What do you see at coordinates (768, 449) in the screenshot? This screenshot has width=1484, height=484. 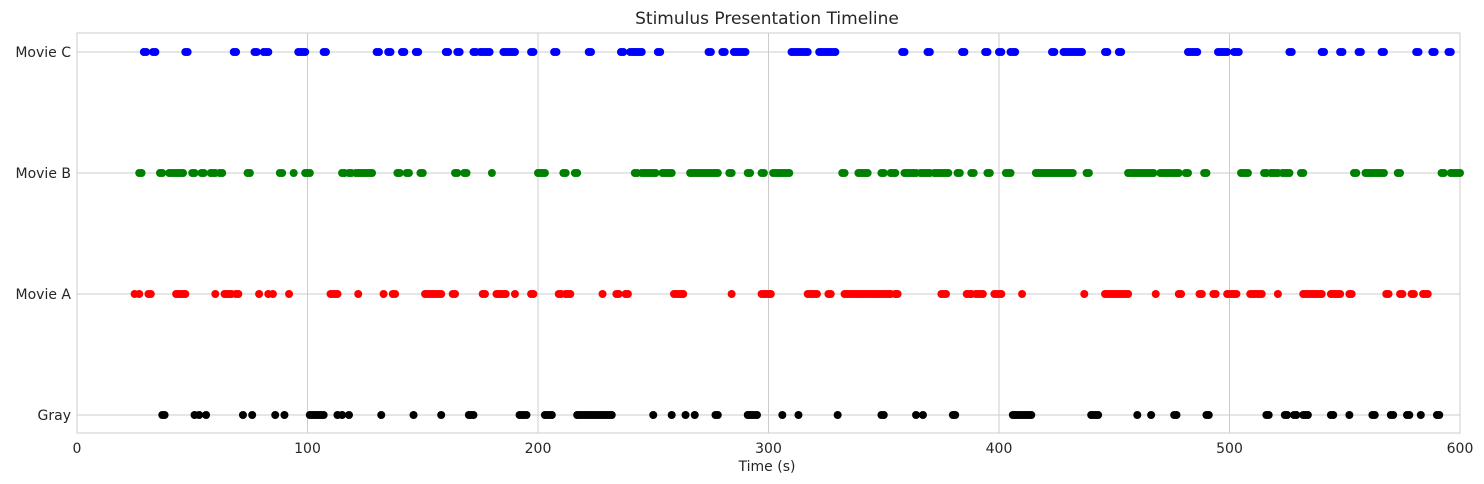 I see `x-tick-label: 300` at bounding box center [768, 449].